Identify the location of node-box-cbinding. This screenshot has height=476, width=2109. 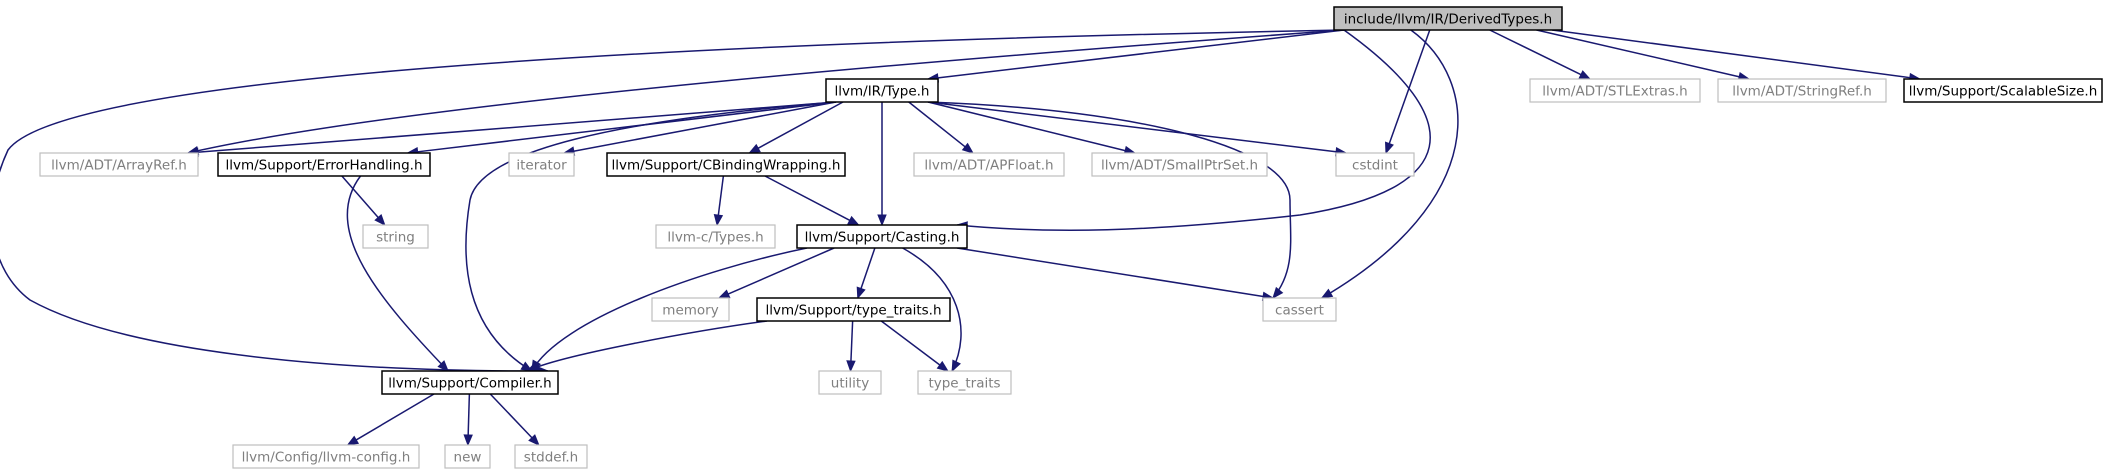
(726, 164).